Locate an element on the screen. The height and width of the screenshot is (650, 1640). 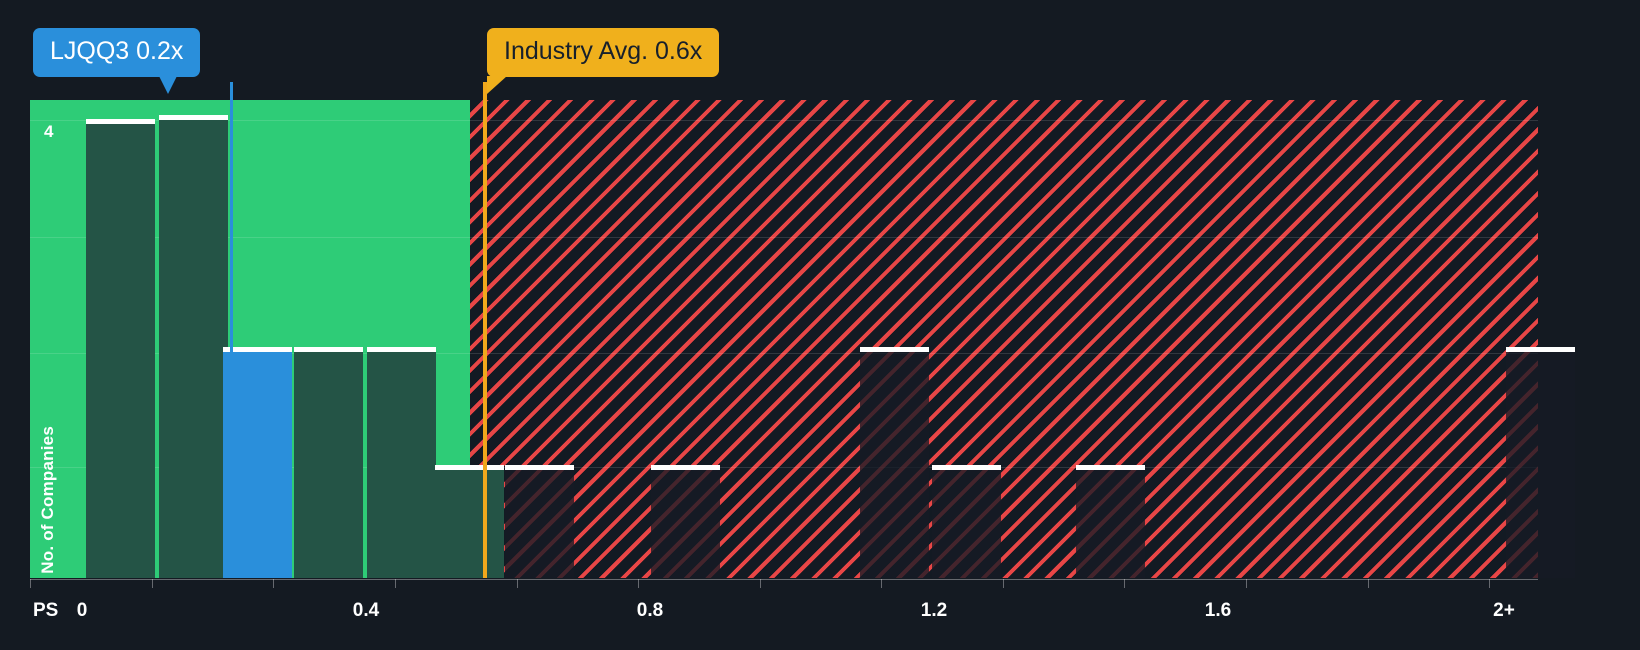
x-tick-label-1-2: 1.2 is located at coordinates (934, 610).